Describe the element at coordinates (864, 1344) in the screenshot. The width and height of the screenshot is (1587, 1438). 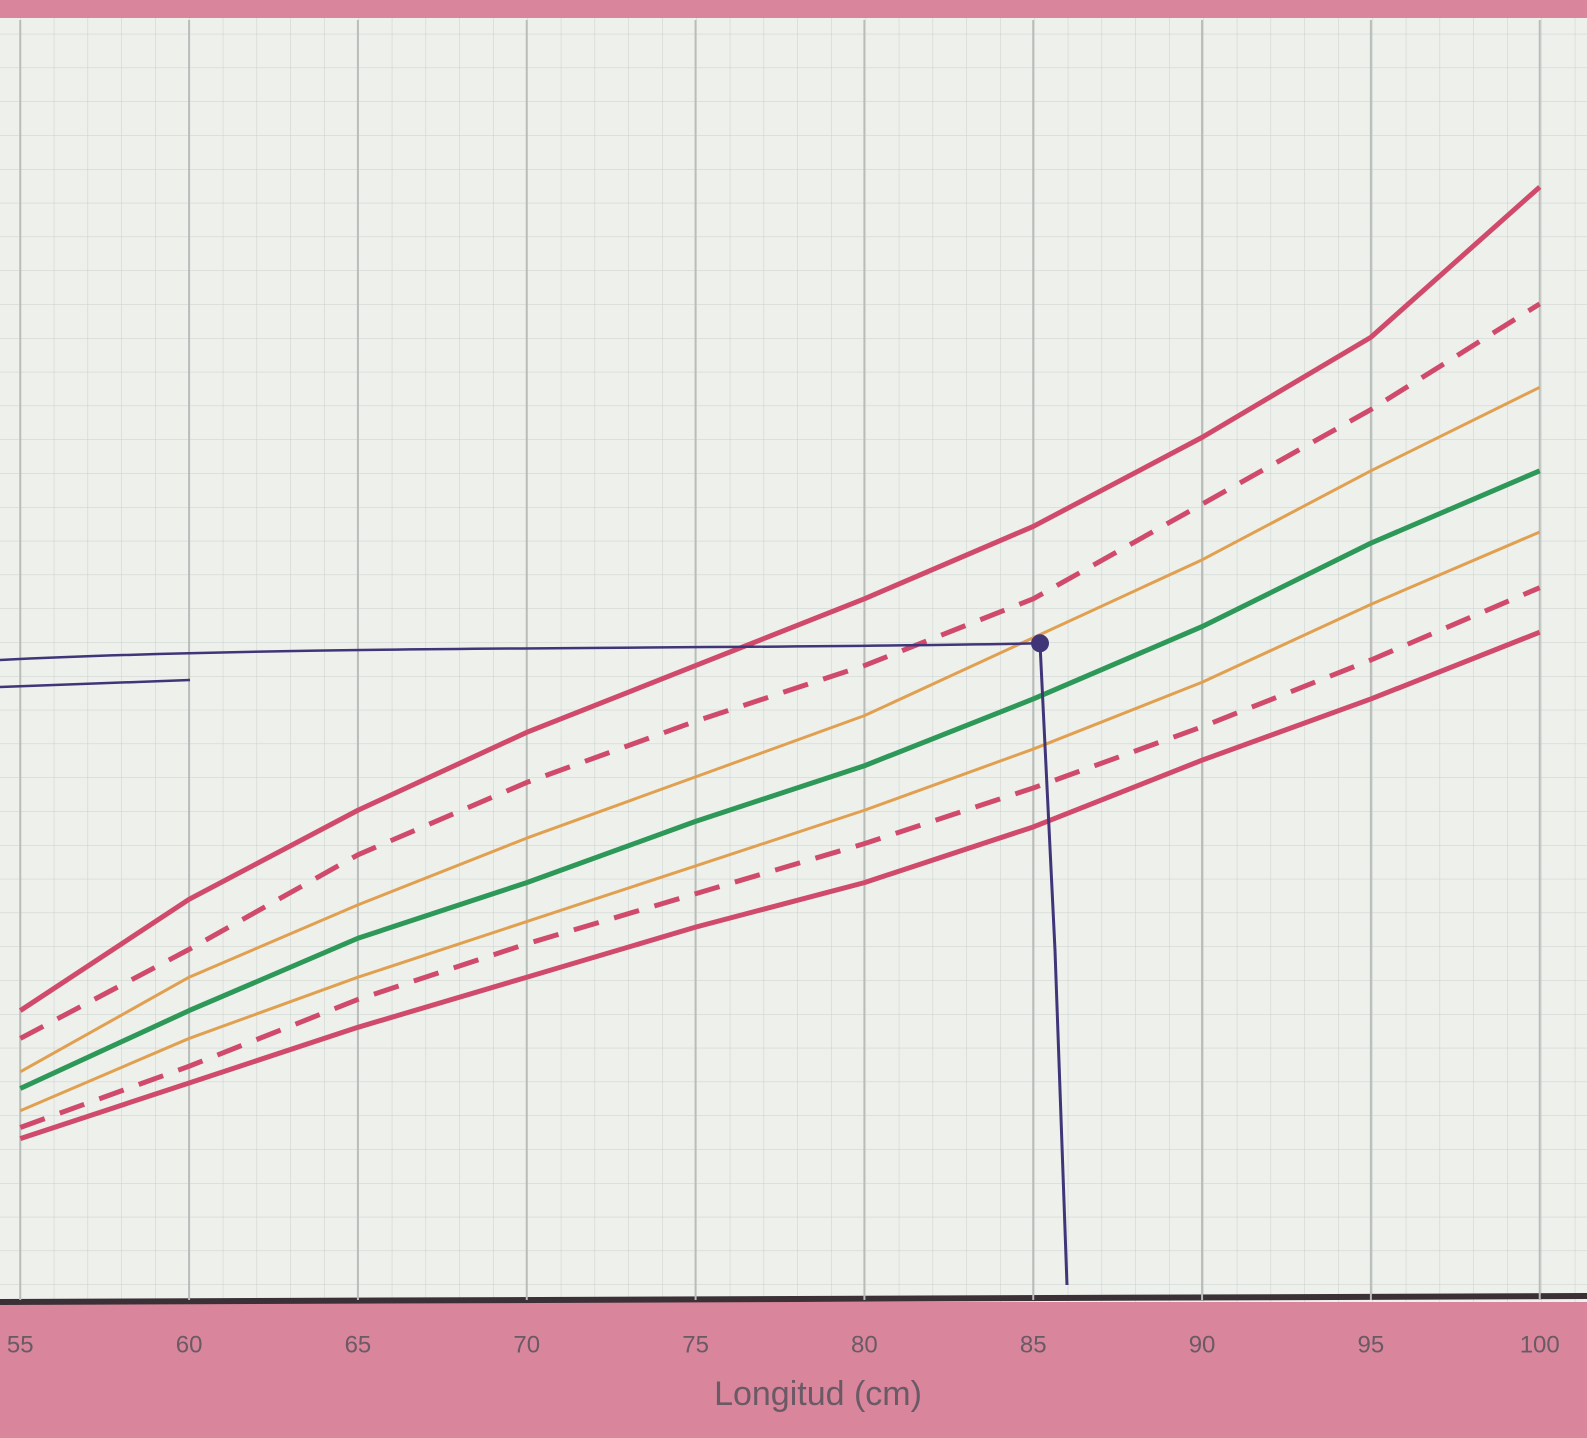
I see `x-tick-label: 80` at that location.